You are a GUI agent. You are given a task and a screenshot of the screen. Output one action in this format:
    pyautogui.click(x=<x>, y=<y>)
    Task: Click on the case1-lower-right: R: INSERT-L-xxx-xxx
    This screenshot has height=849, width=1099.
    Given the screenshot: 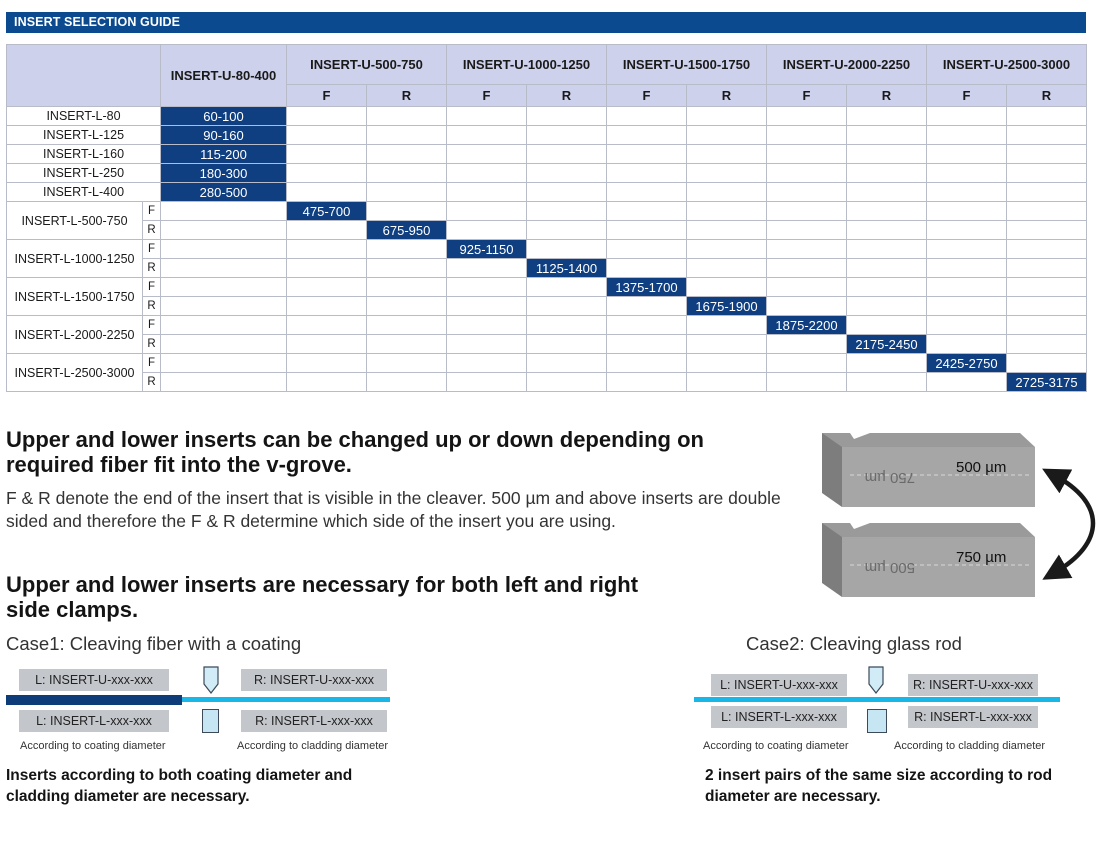 What is the action you would take?
    pyautogui.click(x=314, y=721)
    